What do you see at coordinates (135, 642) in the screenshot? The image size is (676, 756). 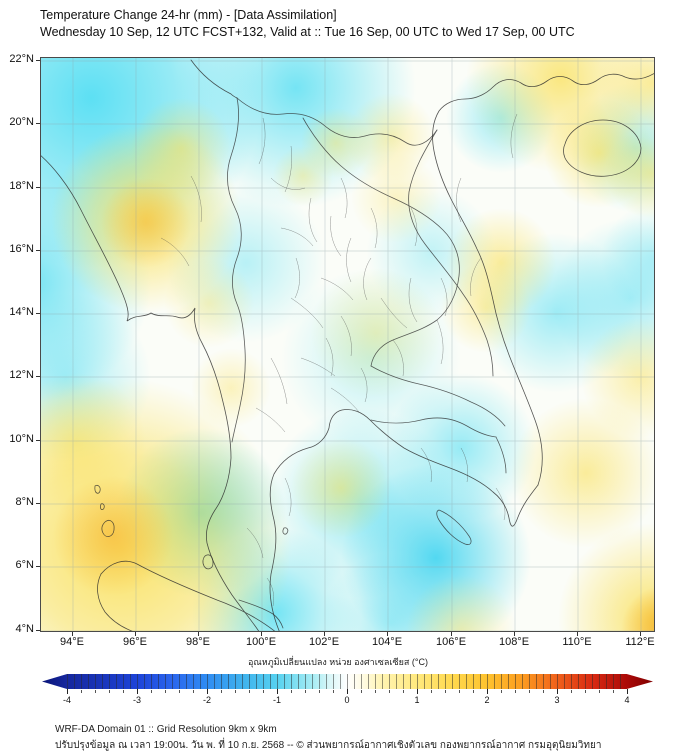 I see `lon-label-96e: 96°E` at bounding box center [135, 642].